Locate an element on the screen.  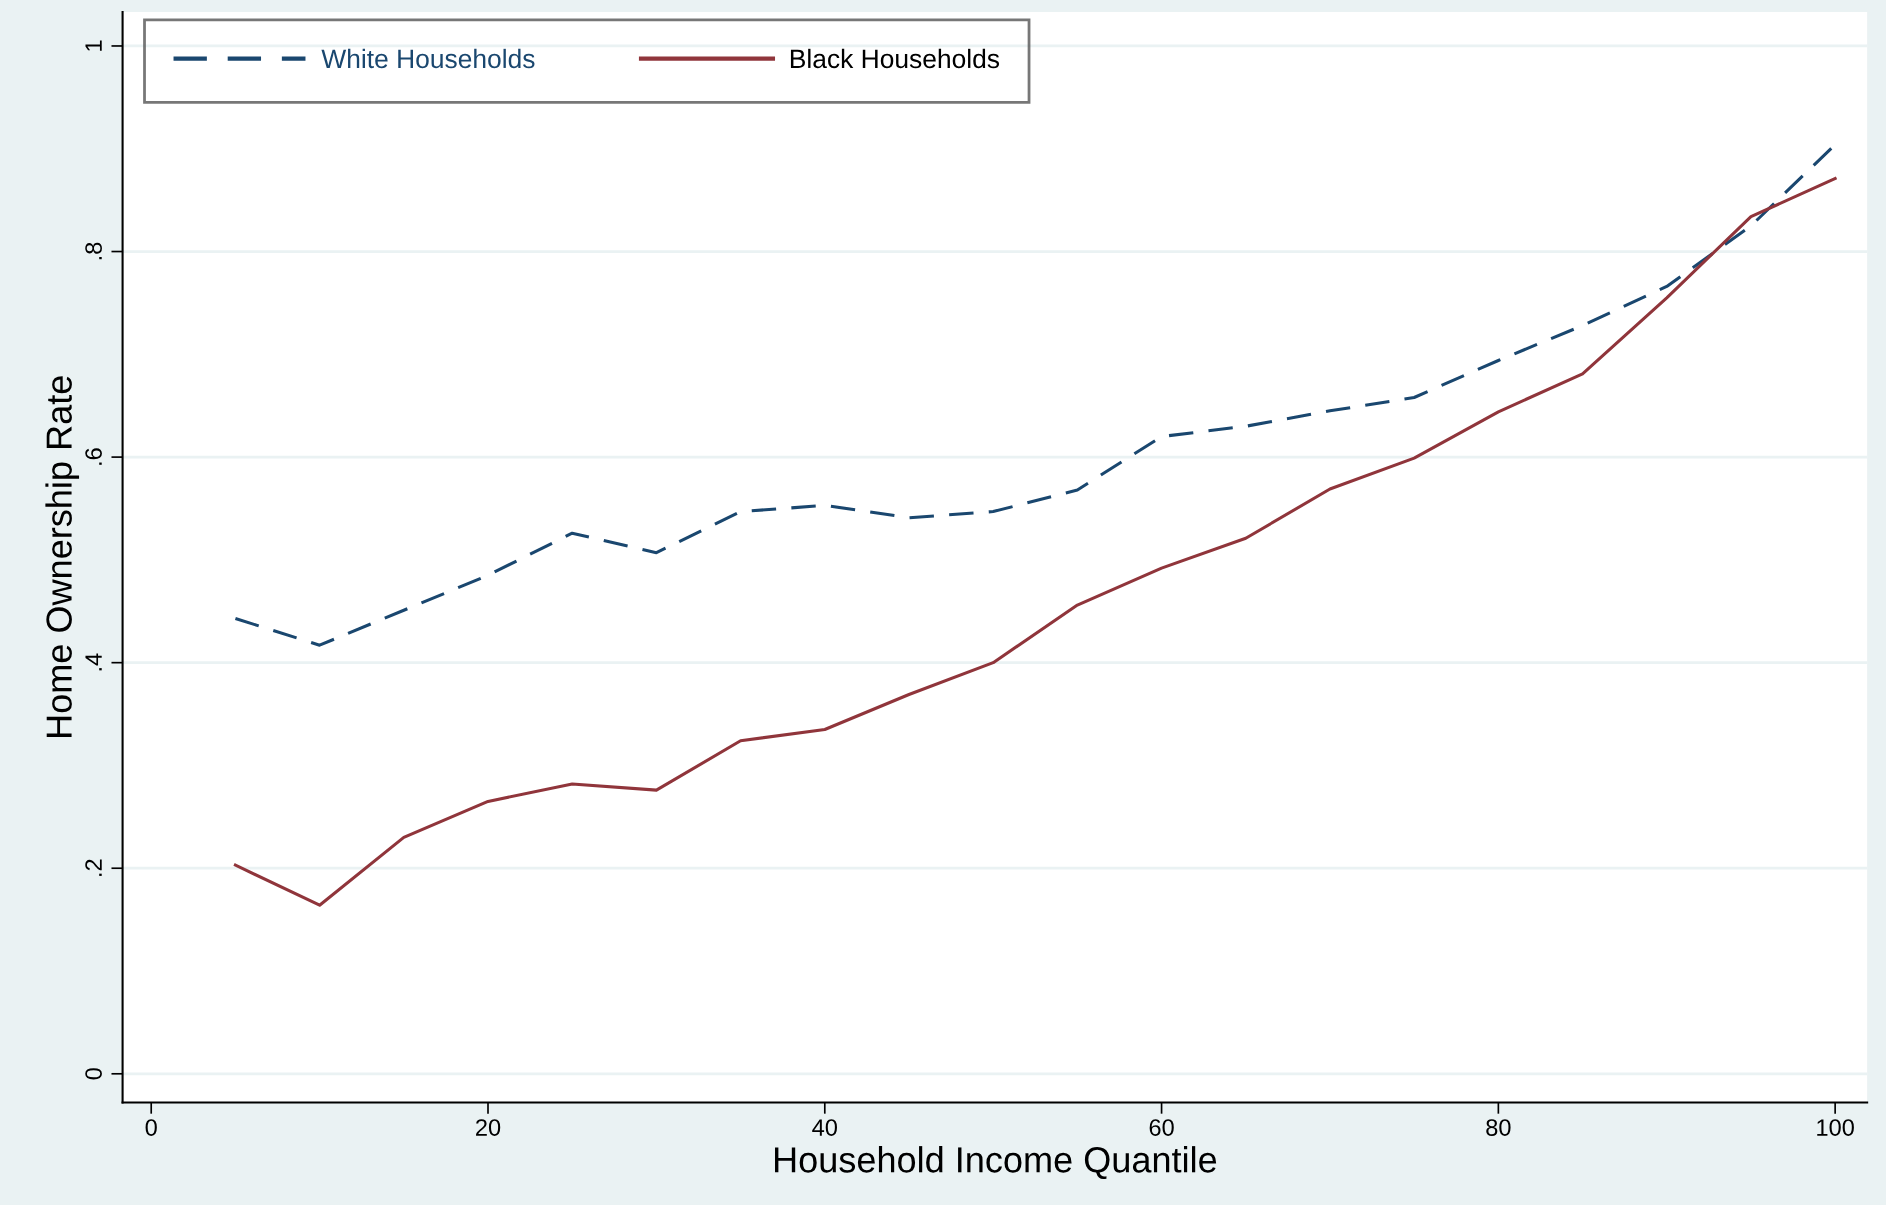
x-axis-title: Household Income Quantile is located at coordinates (996, 1163).